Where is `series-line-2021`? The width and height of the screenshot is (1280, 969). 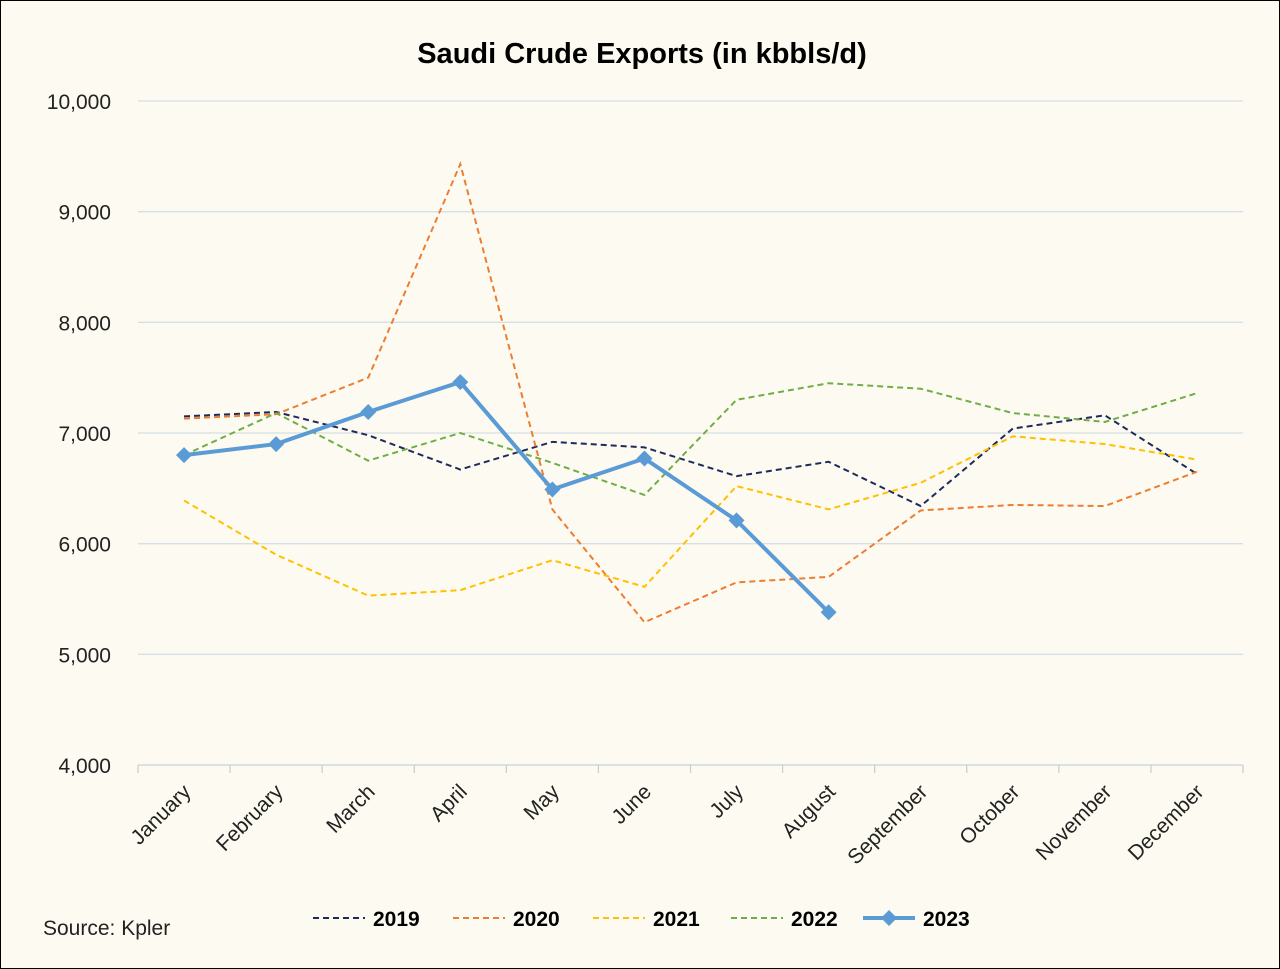 series-line-2021 is located at coordinates (690, 516).